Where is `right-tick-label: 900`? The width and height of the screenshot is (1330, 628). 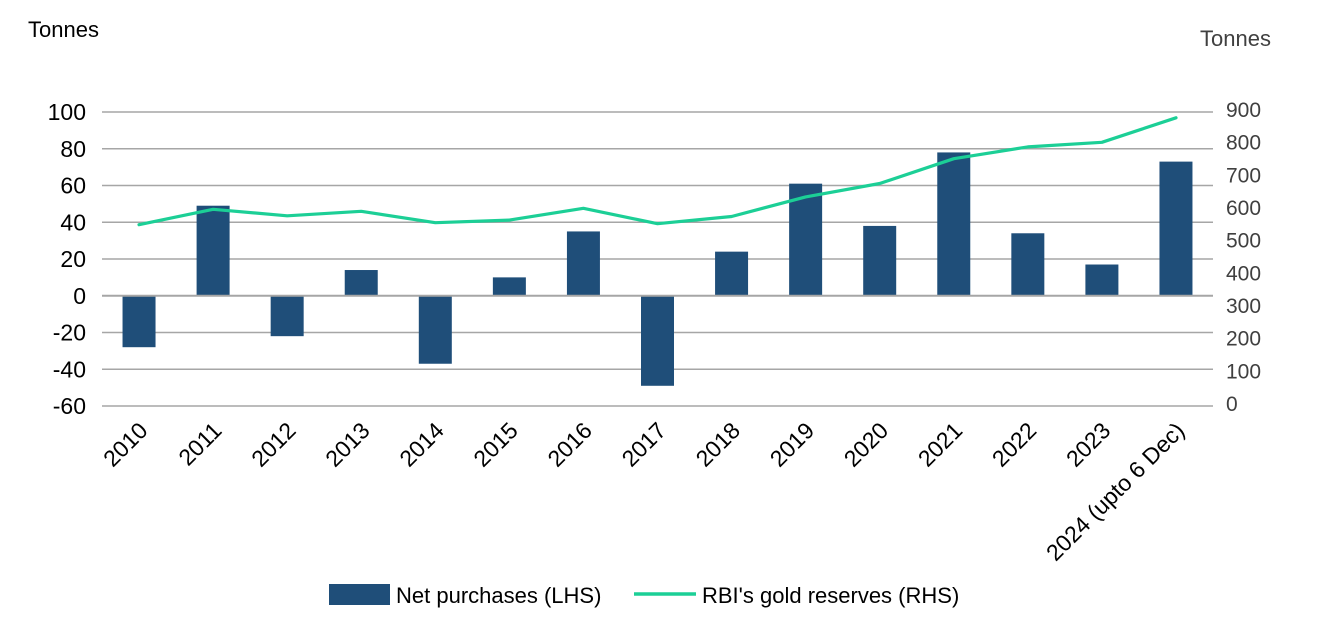 right-tick-label: 900 is located at coordinates (1243, 110).